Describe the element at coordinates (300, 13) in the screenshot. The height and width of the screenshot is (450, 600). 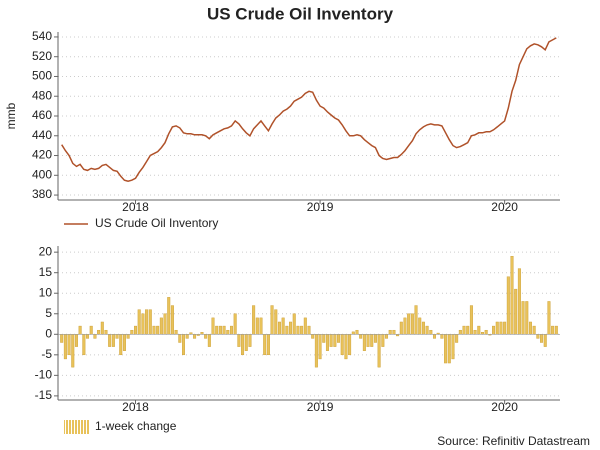
I see `chart-title: US Crude Oil Inventory` at that location.